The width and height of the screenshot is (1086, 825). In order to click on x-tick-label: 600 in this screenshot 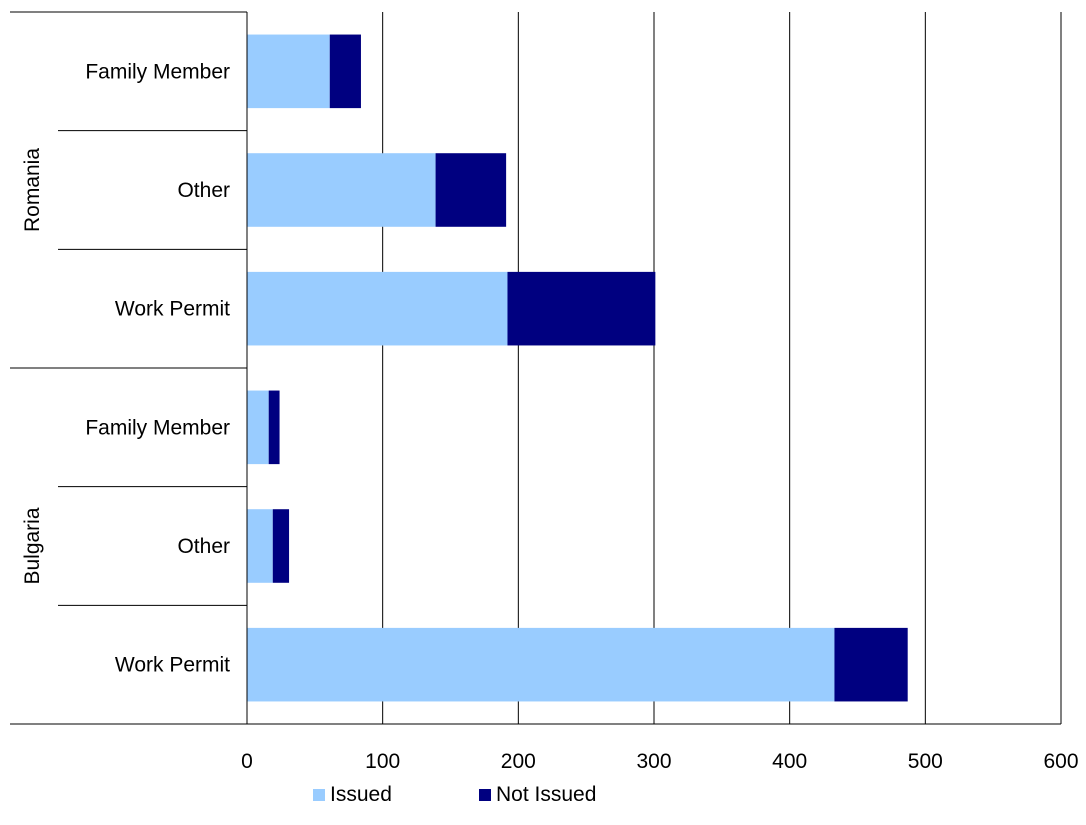, I will do `click(1060, 761)`.